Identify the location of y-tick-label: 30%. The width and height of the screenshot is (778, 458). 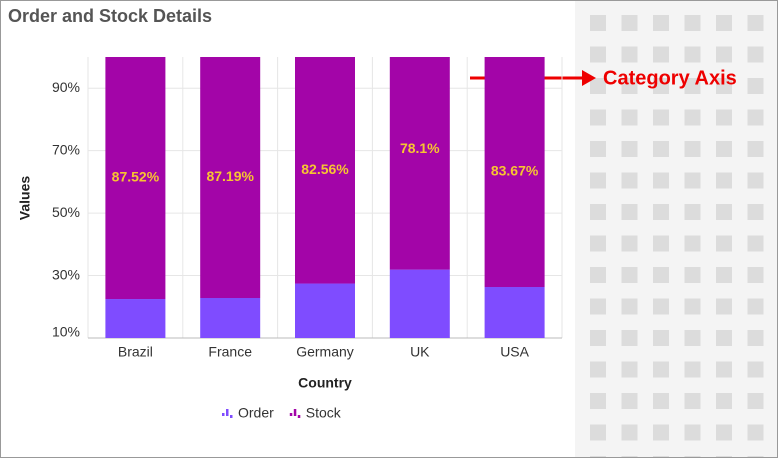
(66, 274).